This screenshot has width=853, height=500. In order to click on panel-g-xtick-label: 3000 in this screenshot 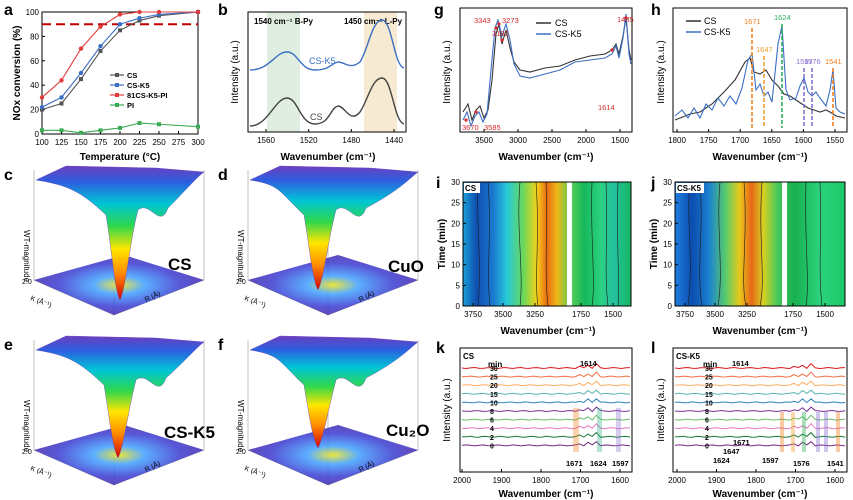, I will do `click(518, 140)`.